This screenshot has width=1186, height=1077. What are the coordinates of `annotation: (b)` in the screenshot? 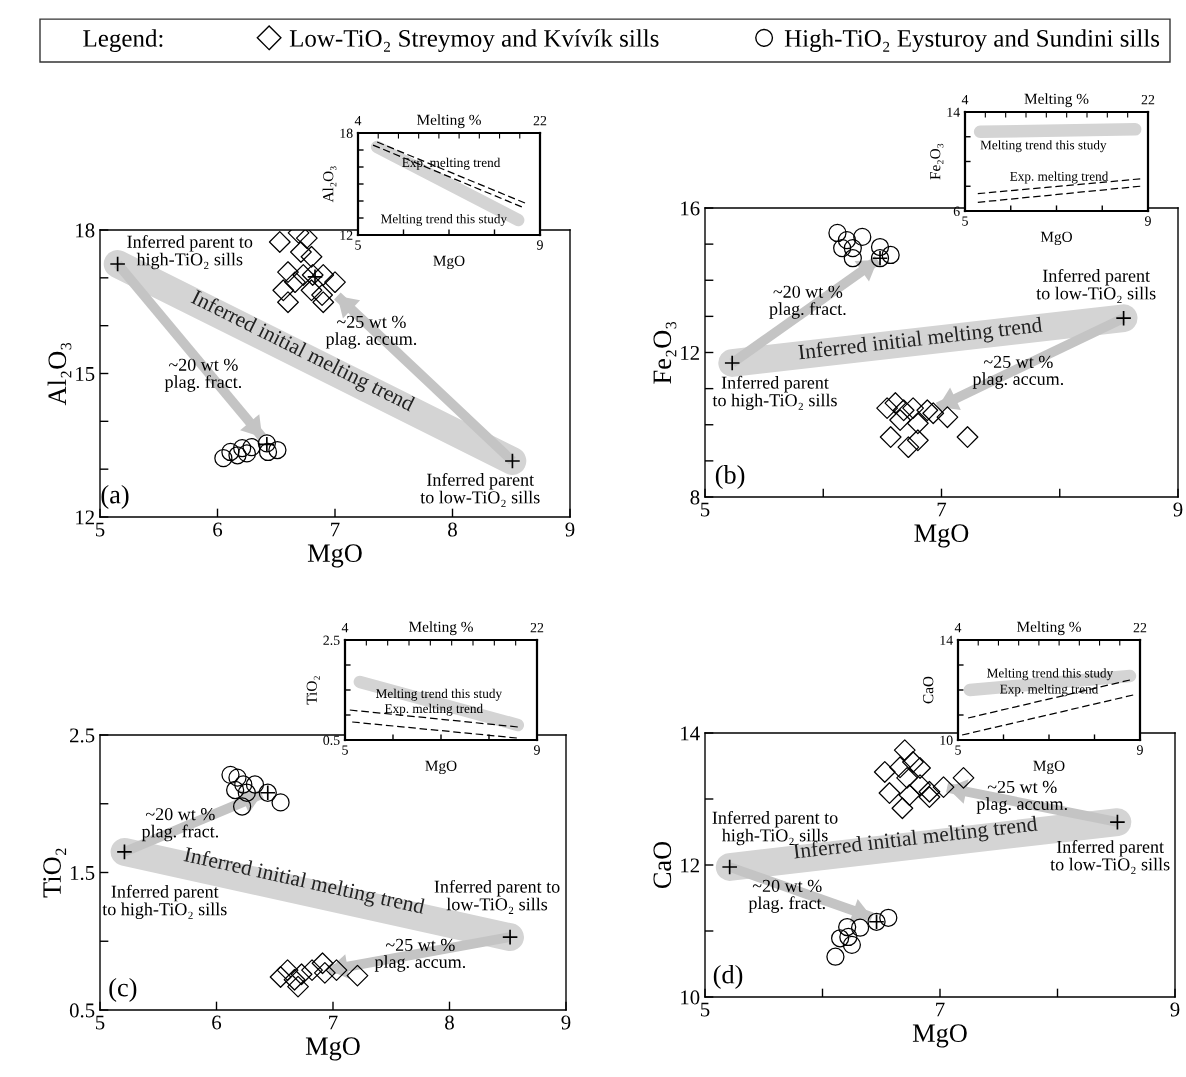 It's located at (730, 477).